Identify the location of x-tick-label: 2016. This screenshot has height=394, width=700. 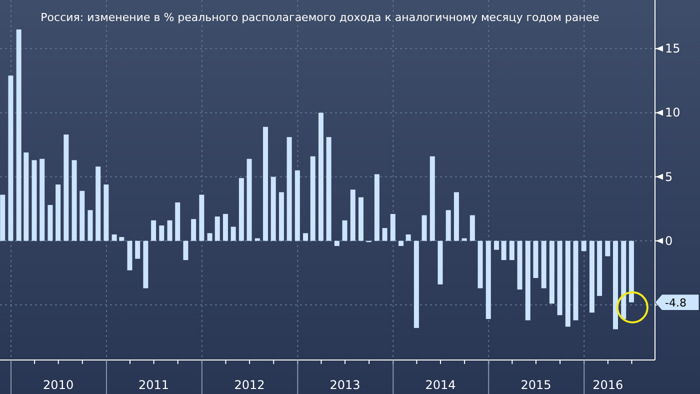
(608, 385).